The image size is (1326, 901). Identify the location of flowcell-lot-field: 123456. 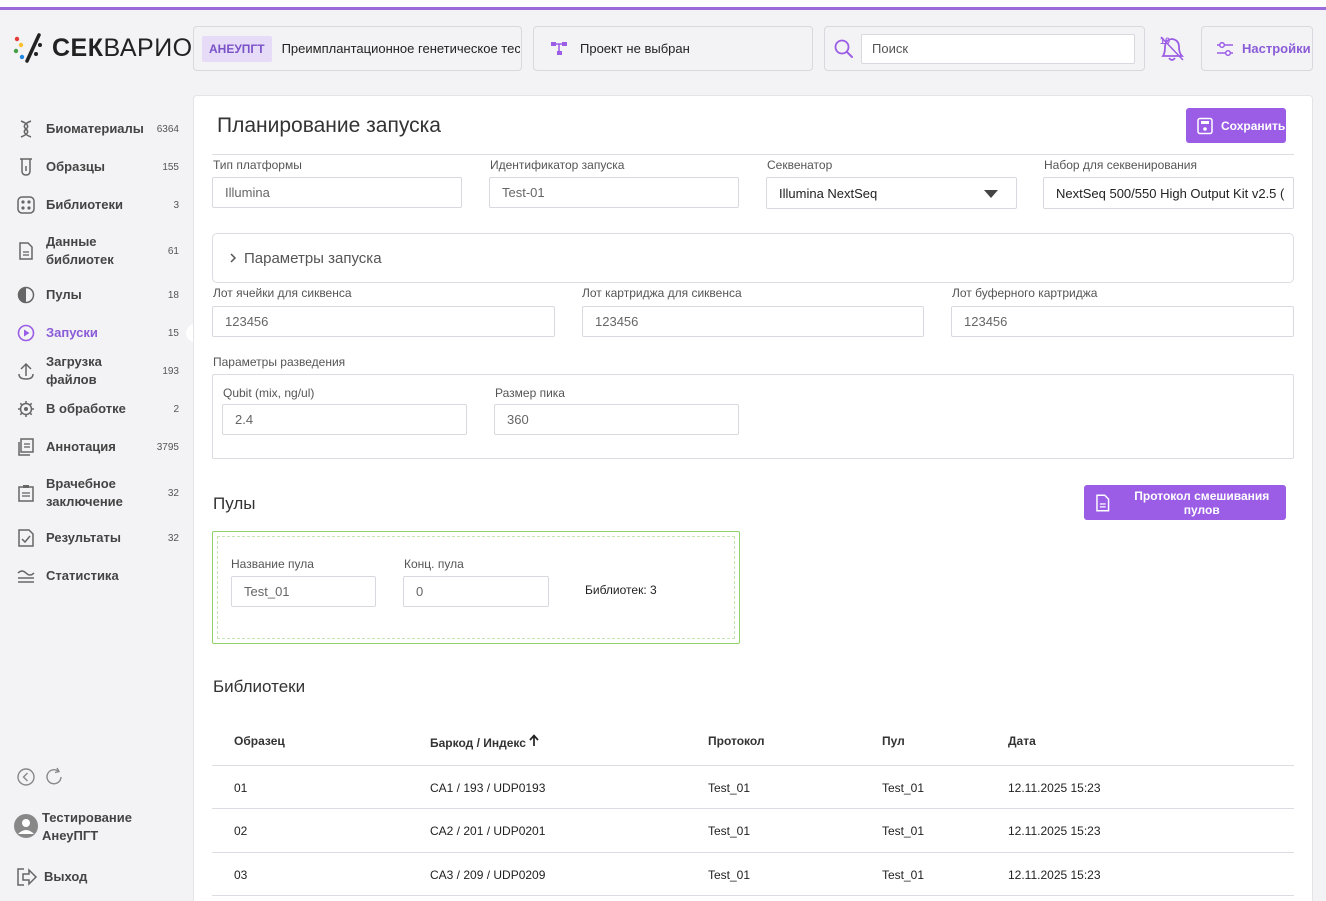
(383, 321).